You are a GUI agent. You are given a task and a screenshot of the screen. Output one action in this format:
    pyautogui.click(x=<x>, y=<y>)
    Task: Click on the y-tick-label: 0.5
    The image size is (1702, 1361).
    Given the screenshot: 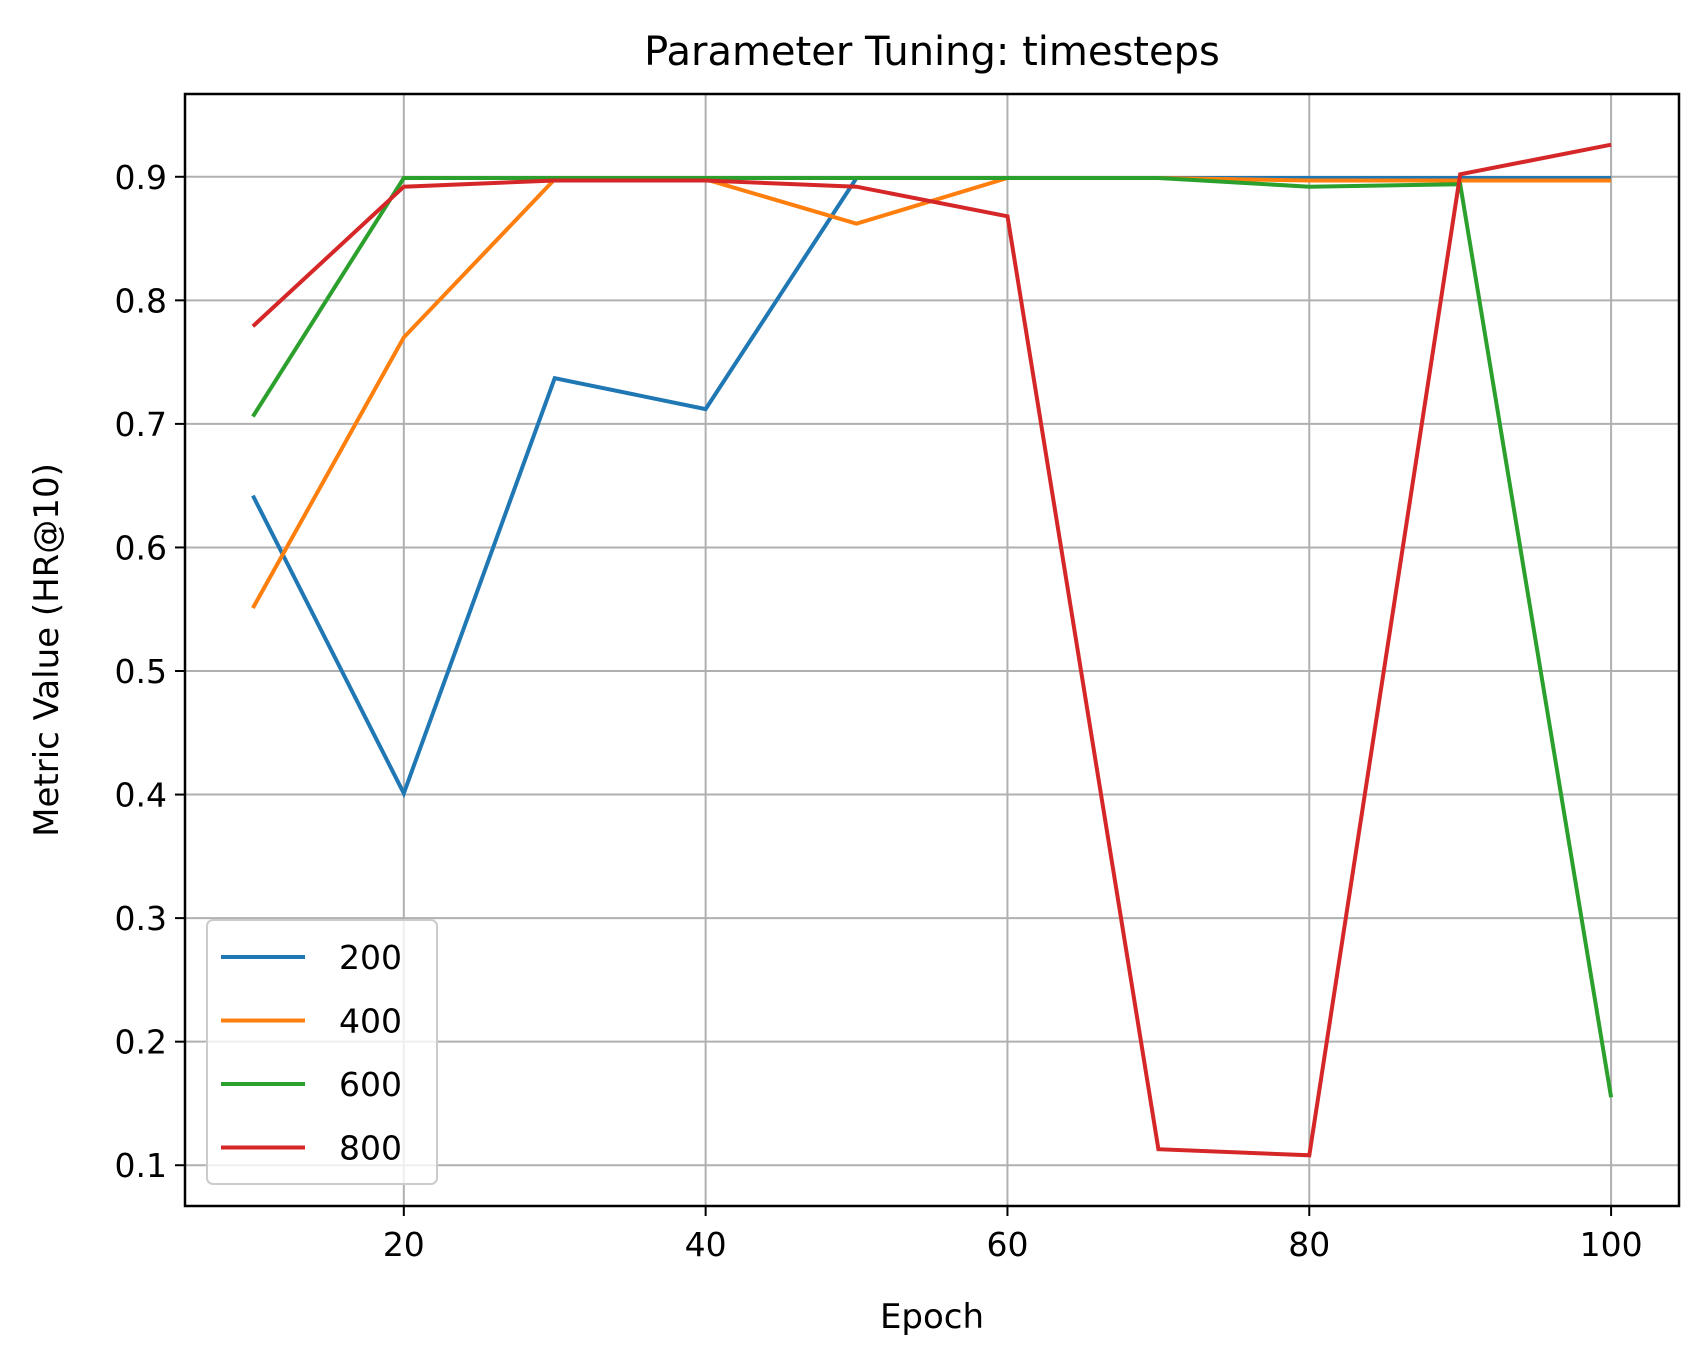 What is the action you would take?
    pyautogui.click(x=141, y=671)
    